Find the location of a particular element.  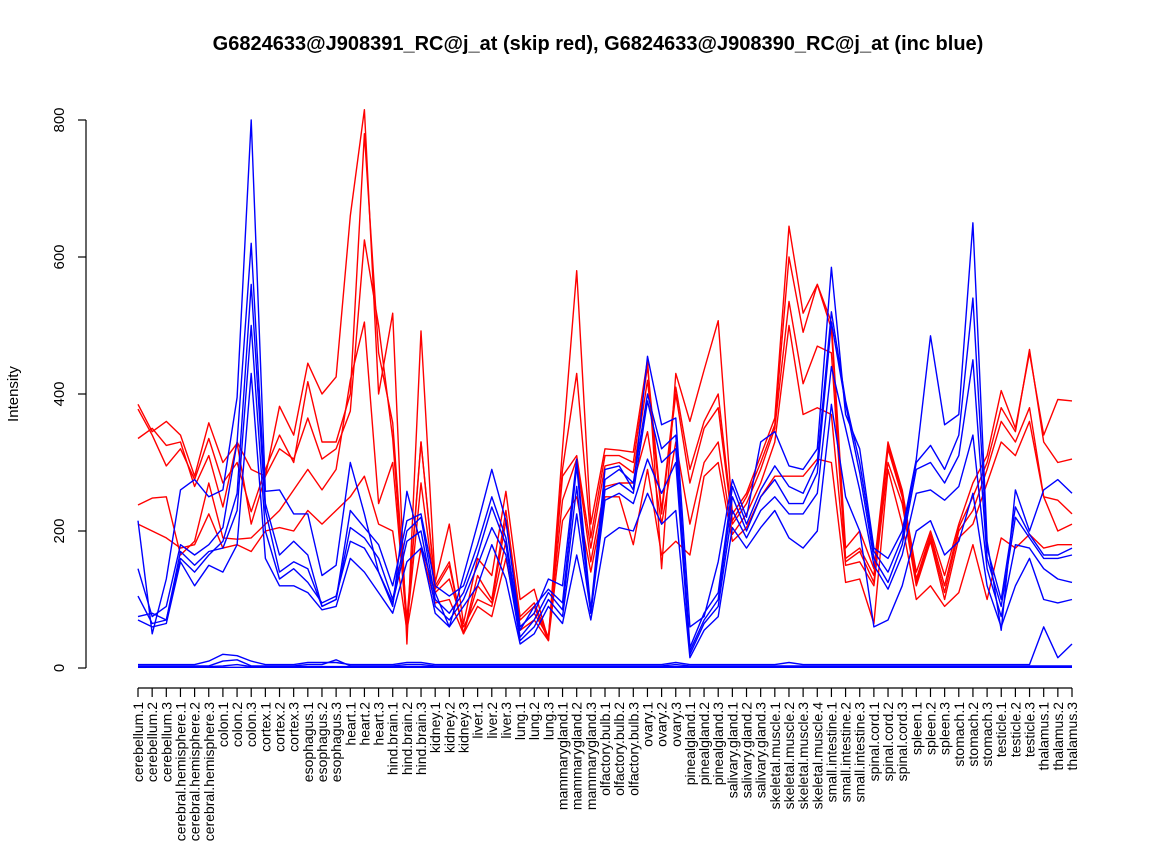

x-tick-label: testicle.3 is located at coordinates (1030, 729).